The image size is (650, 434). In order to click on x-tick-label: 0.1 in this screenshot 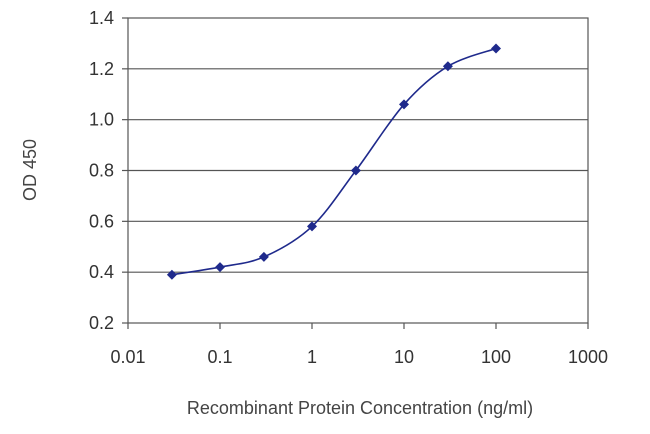, I will do `click(219, 357)`.